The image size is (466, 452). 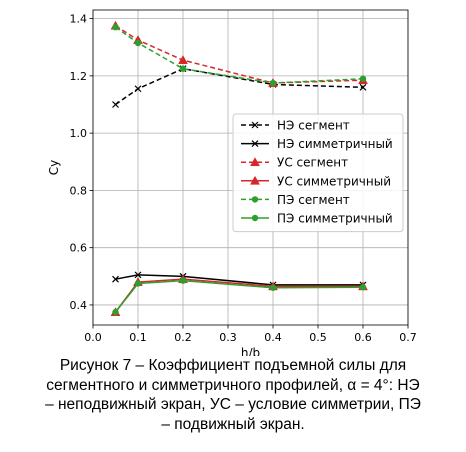 I want to click on y-tick-label: 1.2, so click(x=79, y=76).